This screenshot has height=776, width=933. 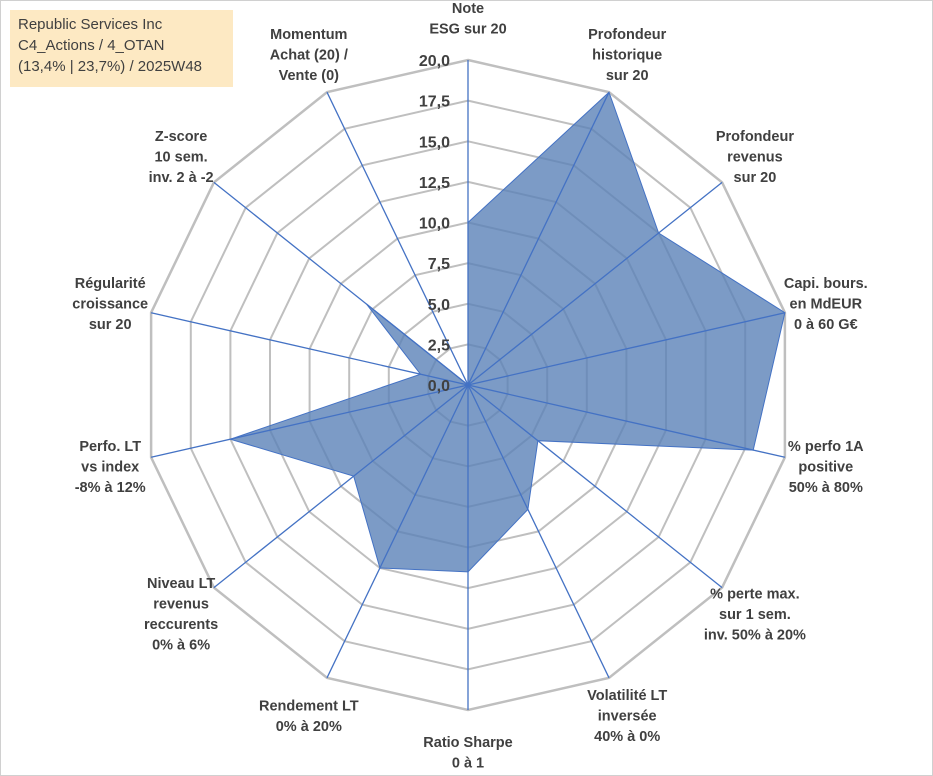 I want to click on axis-label: Régularité croissance sur 20, so click(x=110, y=304).